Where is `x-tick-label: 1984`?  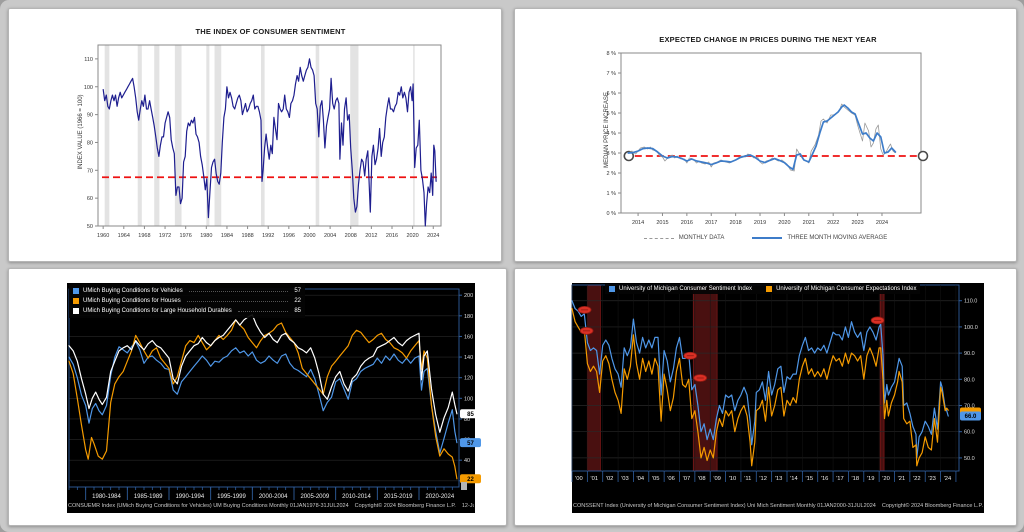 x-tick-label: 1984 is located at coordinates (227, 236).